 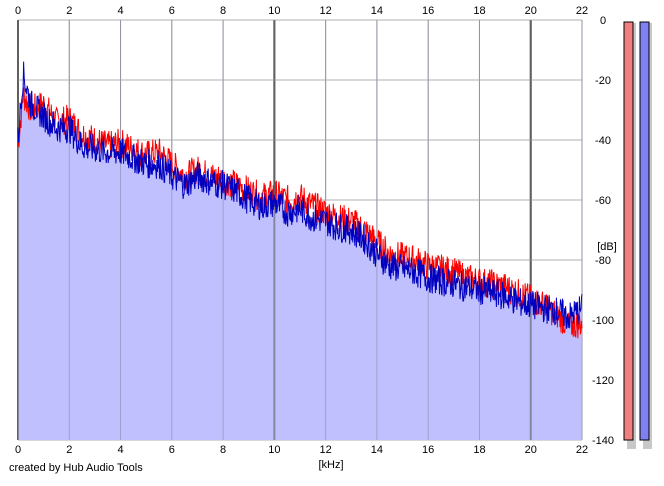 I want to click on x-tick-label-bottom: 18, so click(x=479, y=450).